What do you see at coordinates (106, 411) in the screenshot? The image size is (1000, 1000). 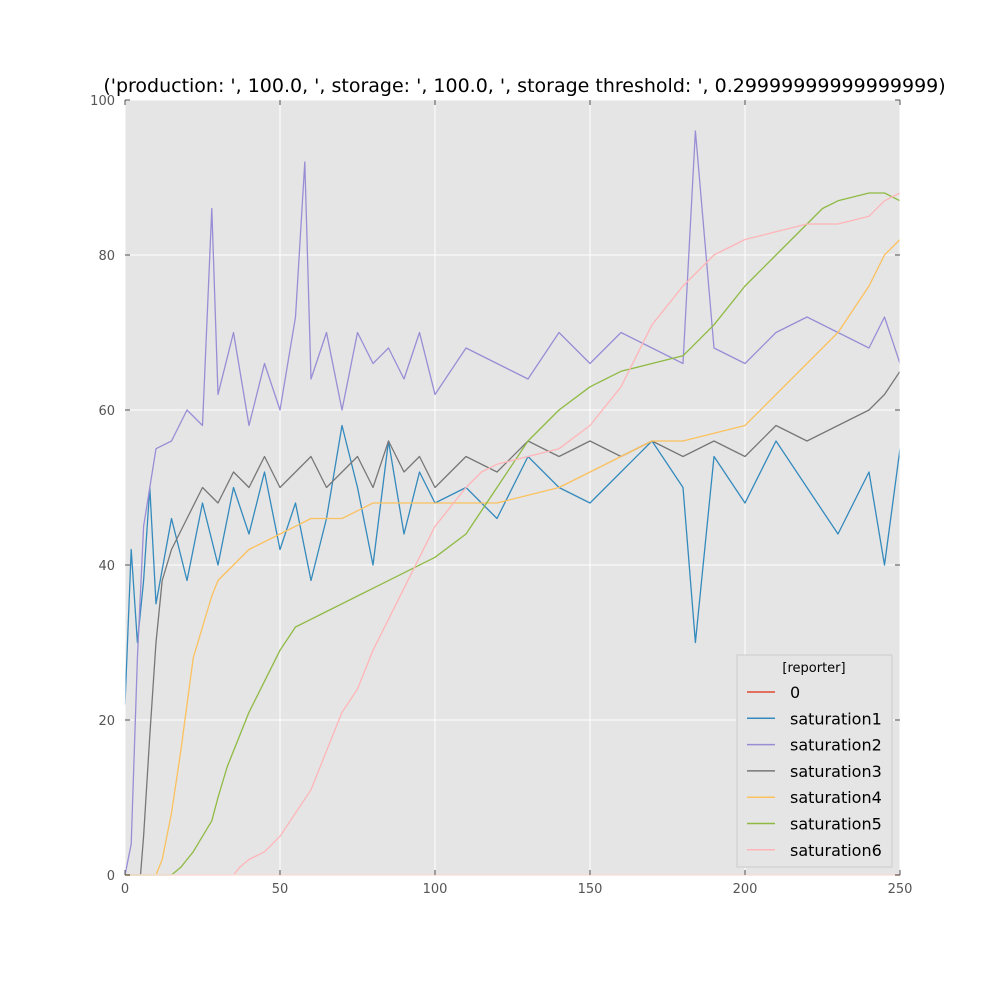 I see `y-tick-label: 60` at bounding box center [106, 411].